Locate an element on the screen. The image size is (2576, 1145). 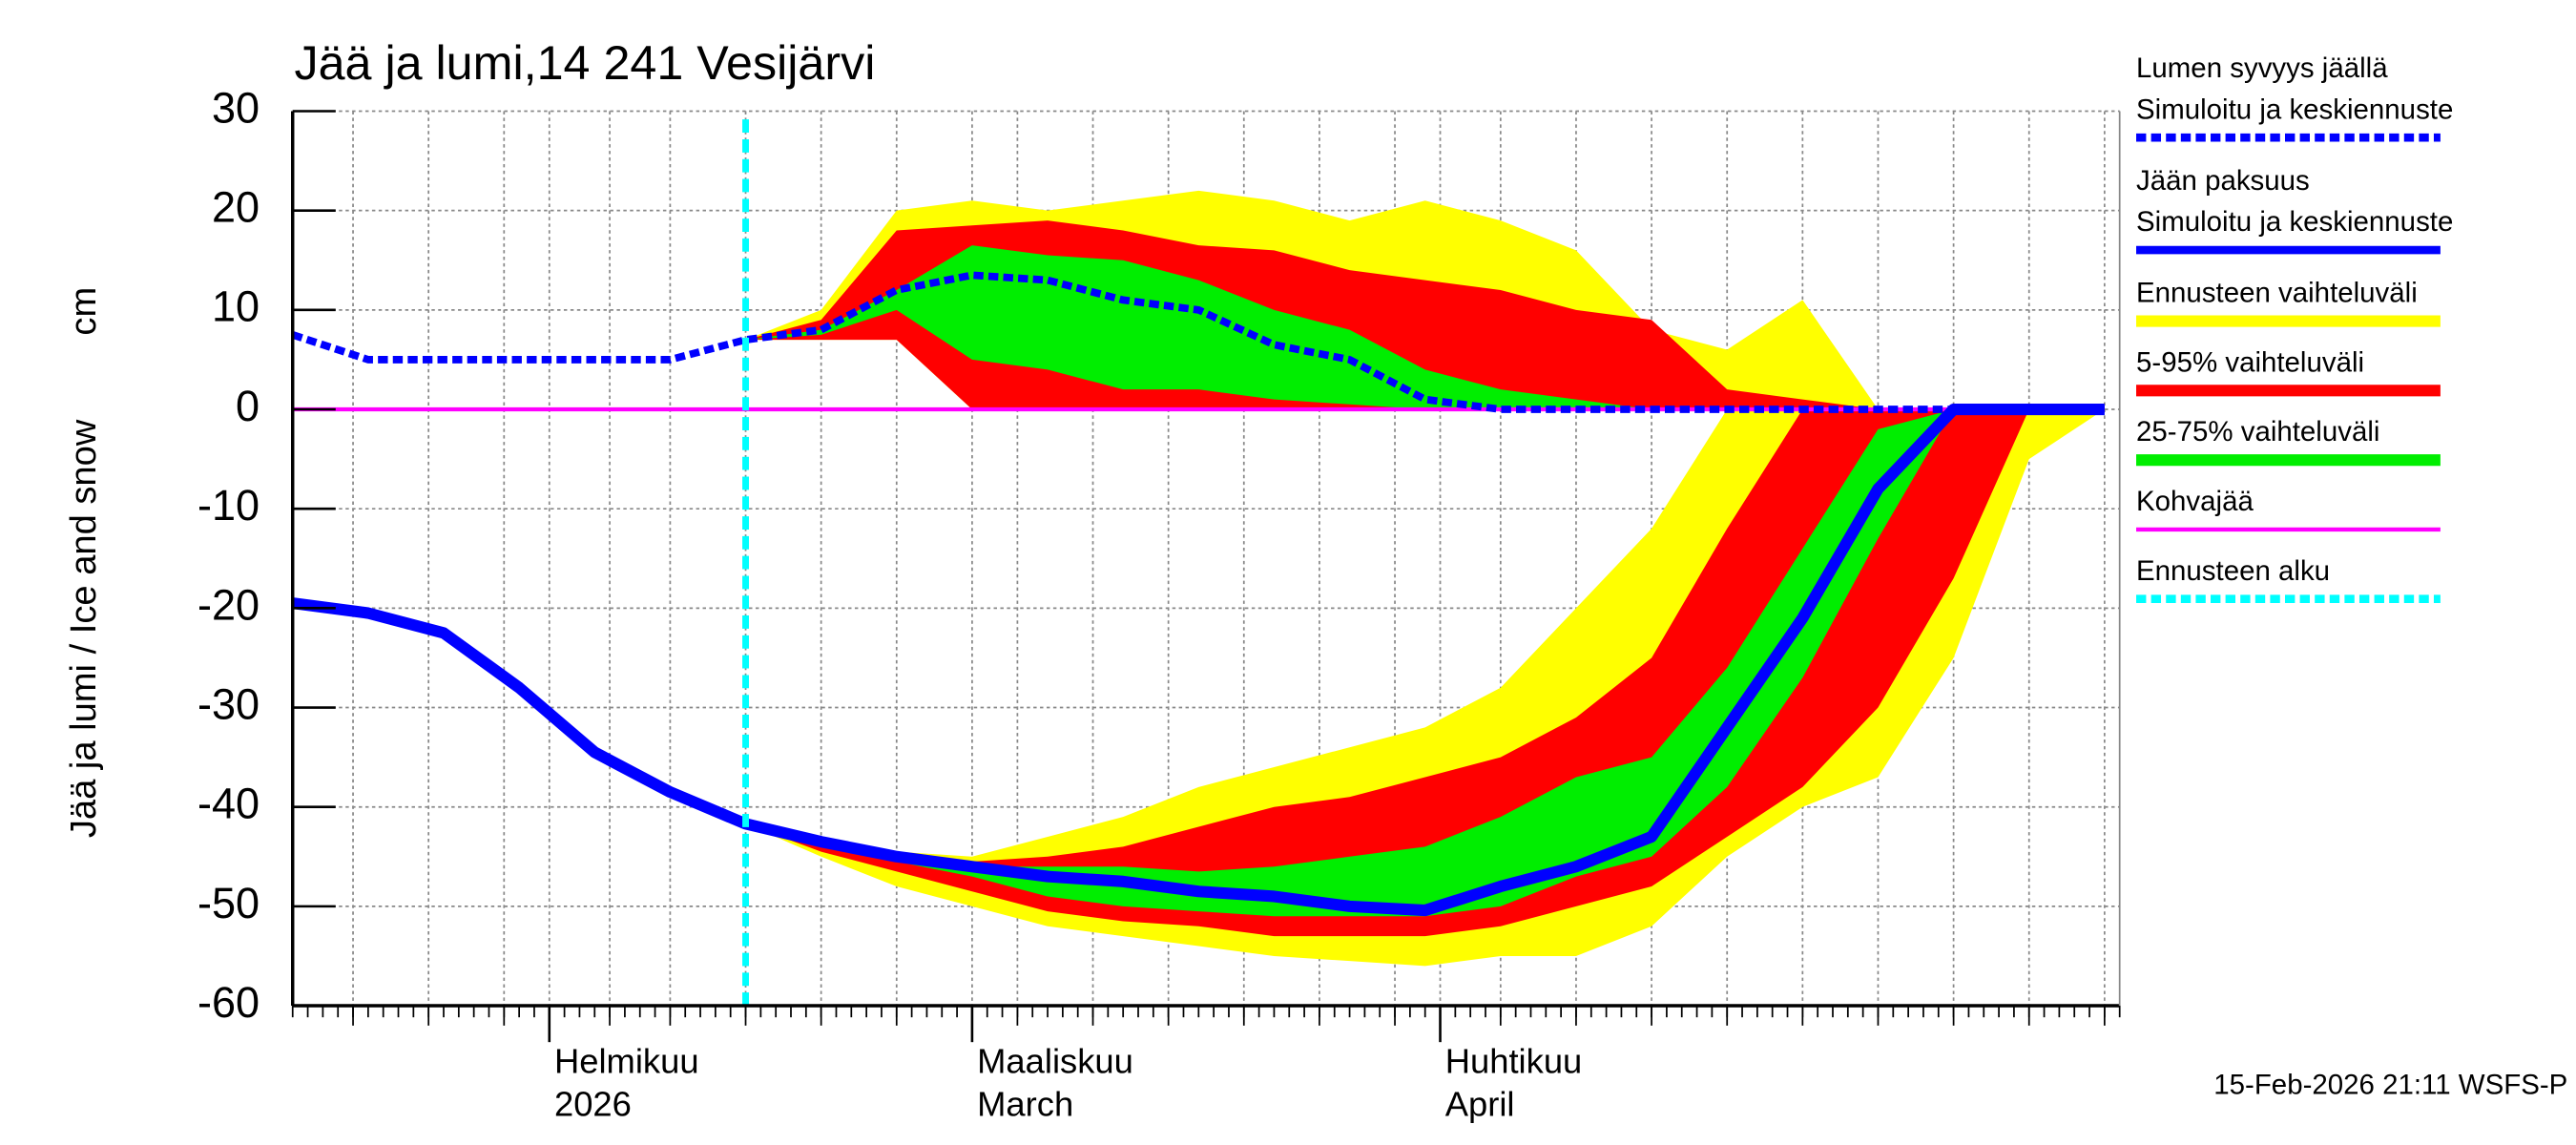
legend-label: Kohvajää is located at coordinates (2195, 501).